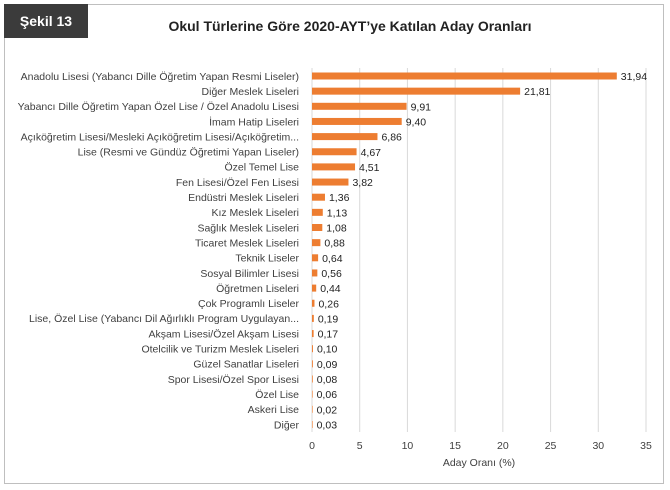 Image resolution: width=670 pixels, height=490 pixels. What do you see at coordinates (331, 274) in the screenshot?
I see `data-label: 0,56` at bounding box center [331, 274].